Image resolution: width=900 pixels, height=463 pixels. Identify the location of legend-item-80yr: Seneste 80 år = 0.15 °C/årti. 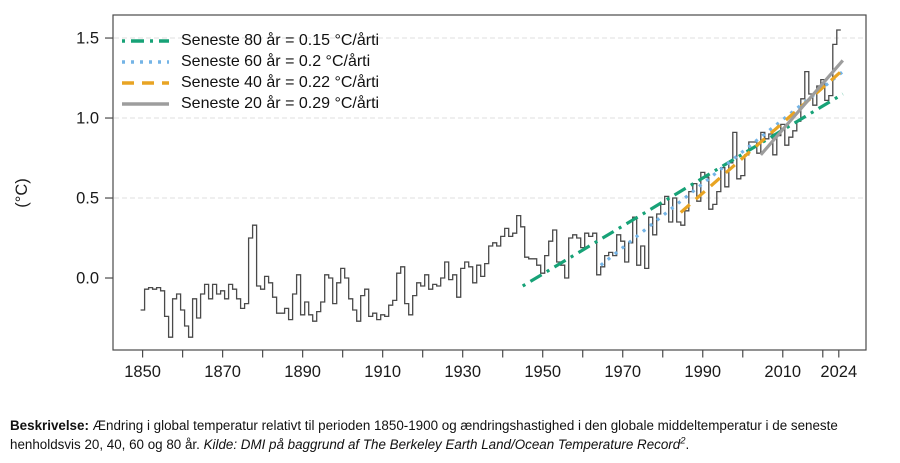
(250, 40).